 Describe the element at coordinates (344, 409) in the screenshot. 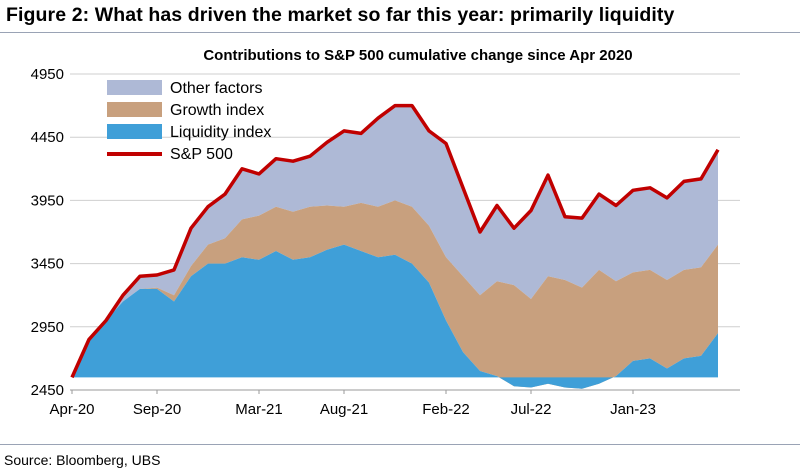

I see `x-tick-label: Aug-21` at that location.